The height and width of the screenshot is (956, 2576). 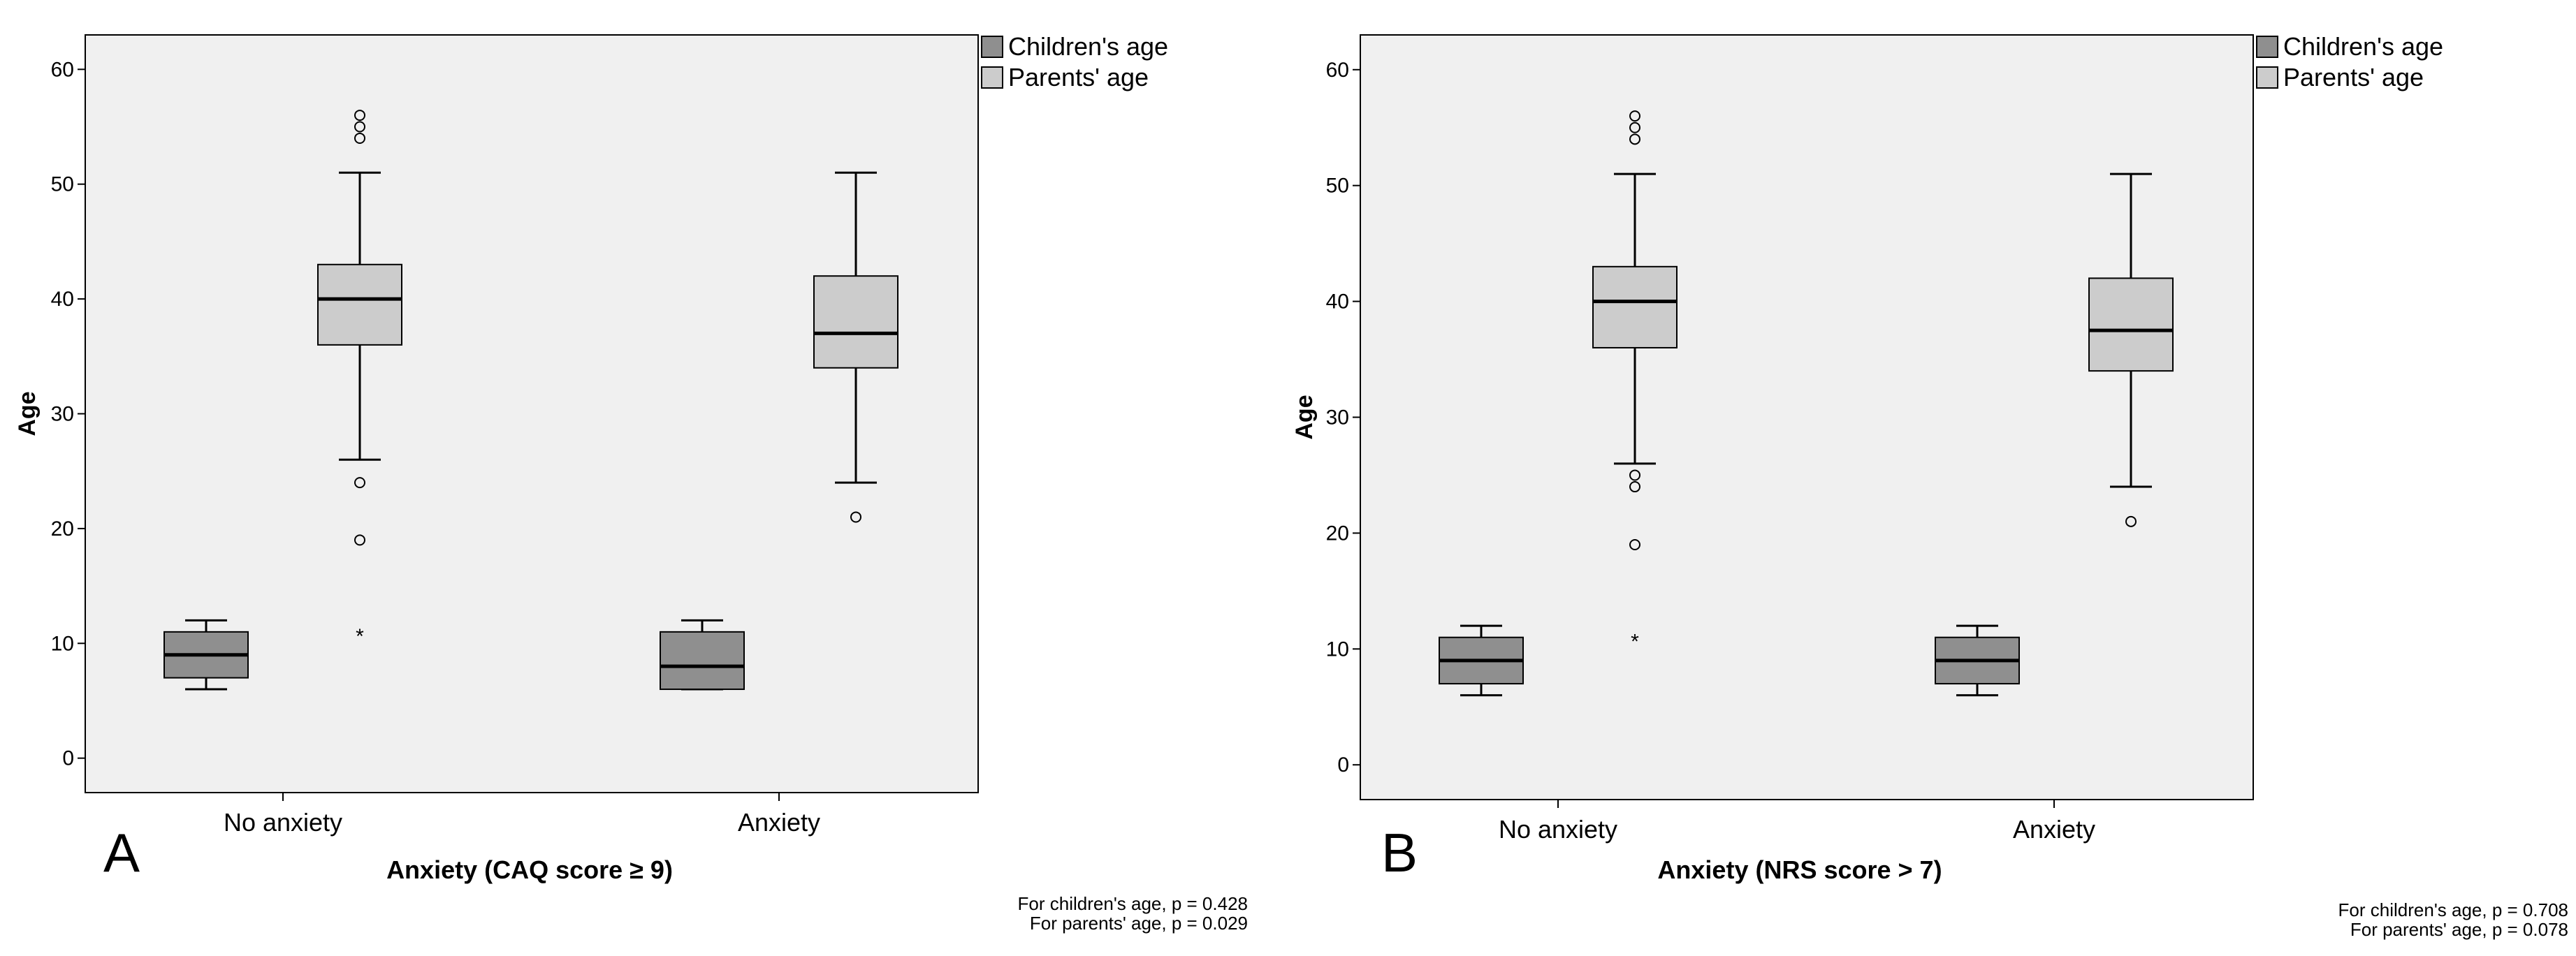 What do you see at coordinates (1799, 869) in the screenshot?
I see `x-axis-title: Anxiety (NRS score > 7)` at bounding box center [1799, 869].